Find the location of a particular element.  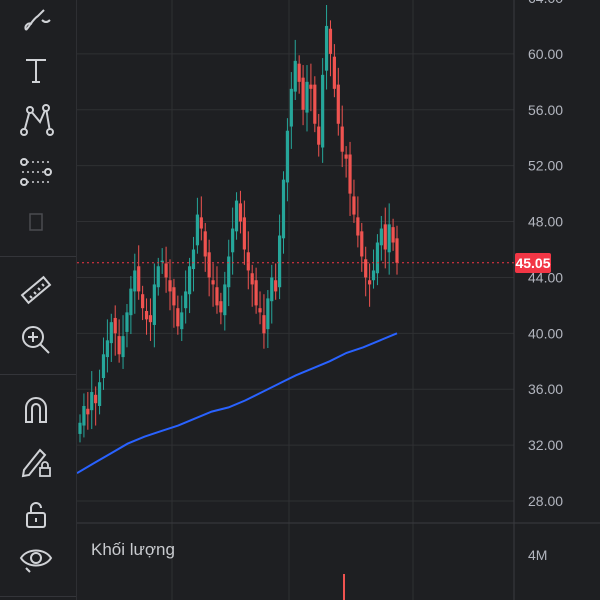

prediction-icon is located at coordinates (36, 172).